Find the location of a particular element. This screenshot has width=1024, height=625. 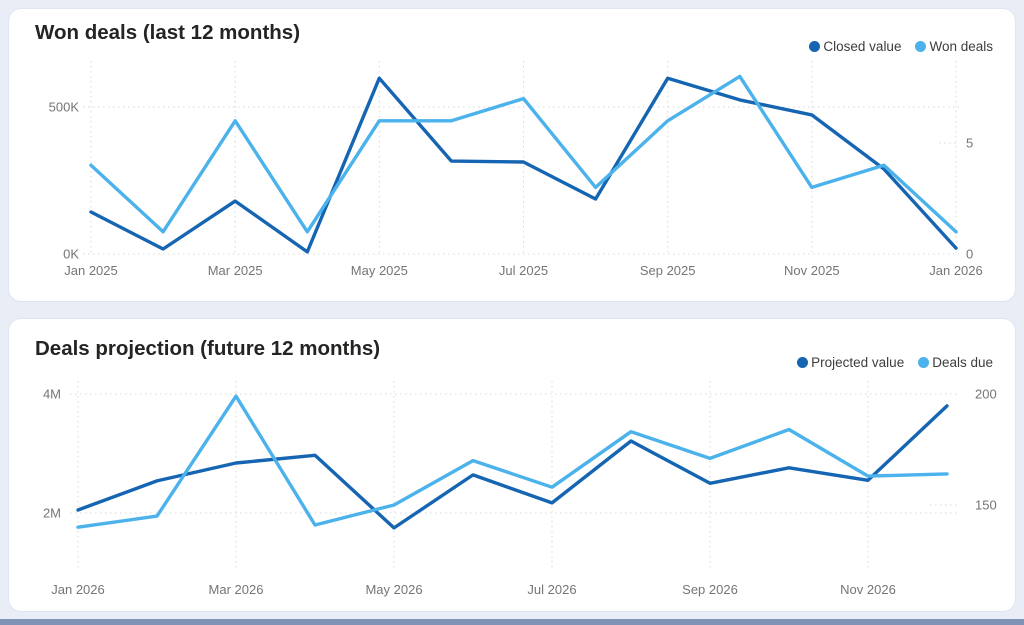

x-axis-label: May 2025 is located at coordinates (379, 270).